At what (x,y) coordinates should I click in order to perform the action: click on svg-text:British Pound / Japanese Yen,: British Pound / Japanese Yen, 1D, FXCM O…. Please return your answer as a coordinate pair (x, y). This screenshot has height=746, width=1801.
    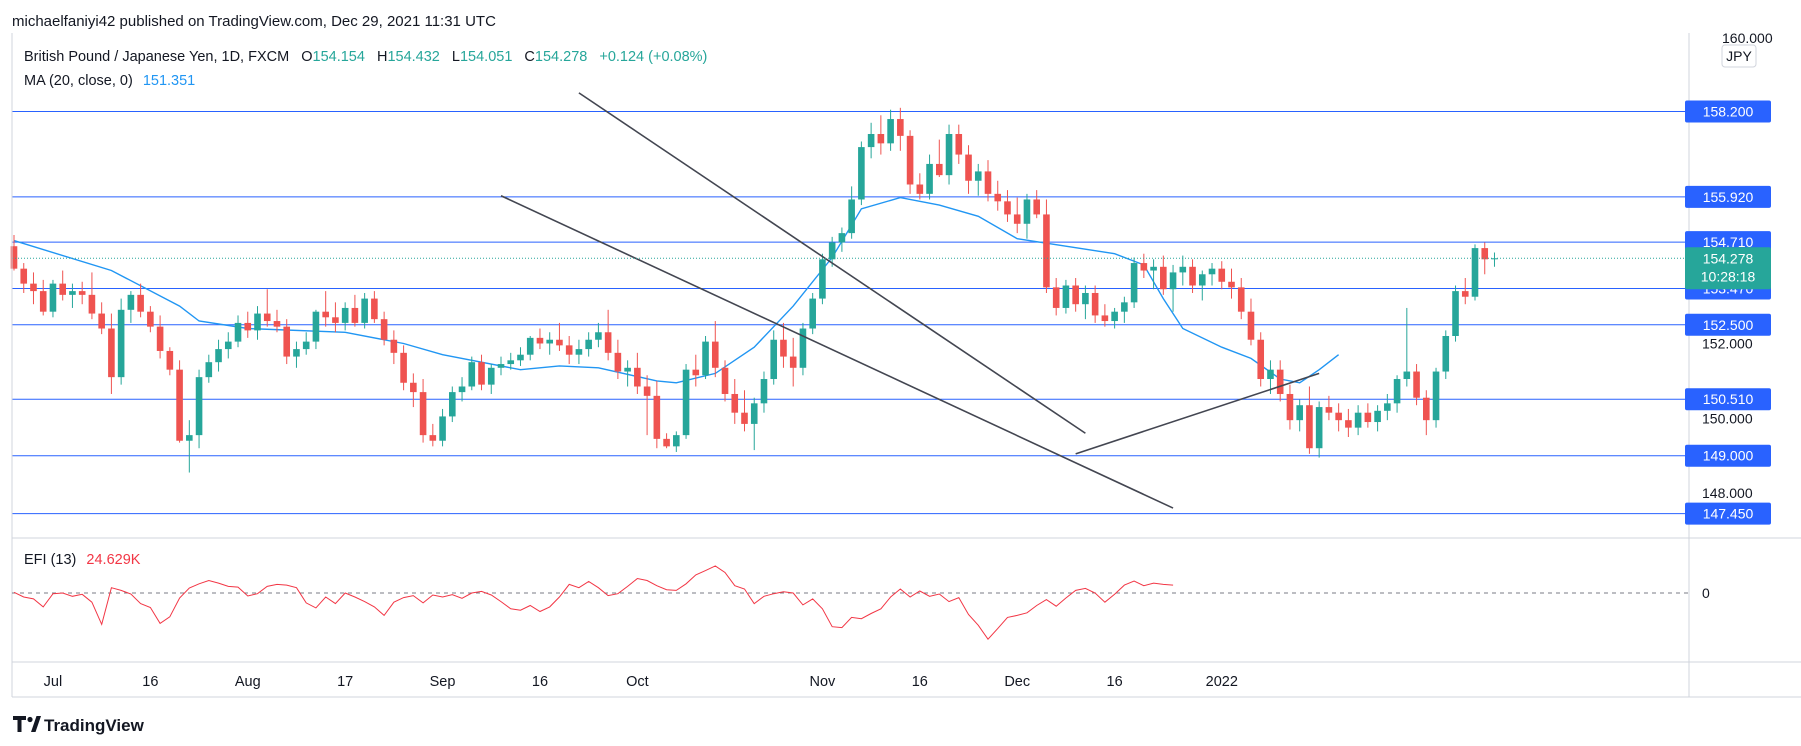
    Looking at the image, I should click on (365, 57).